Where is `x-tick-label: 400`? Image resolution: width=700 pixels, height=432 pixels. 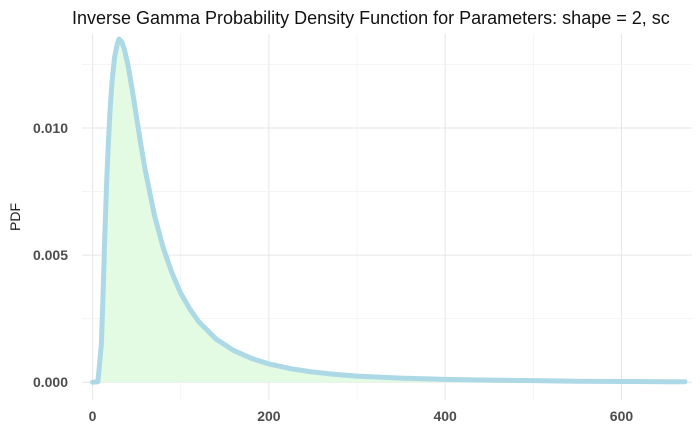
x-tick-label: 400 is located at coordinates (445, 416).